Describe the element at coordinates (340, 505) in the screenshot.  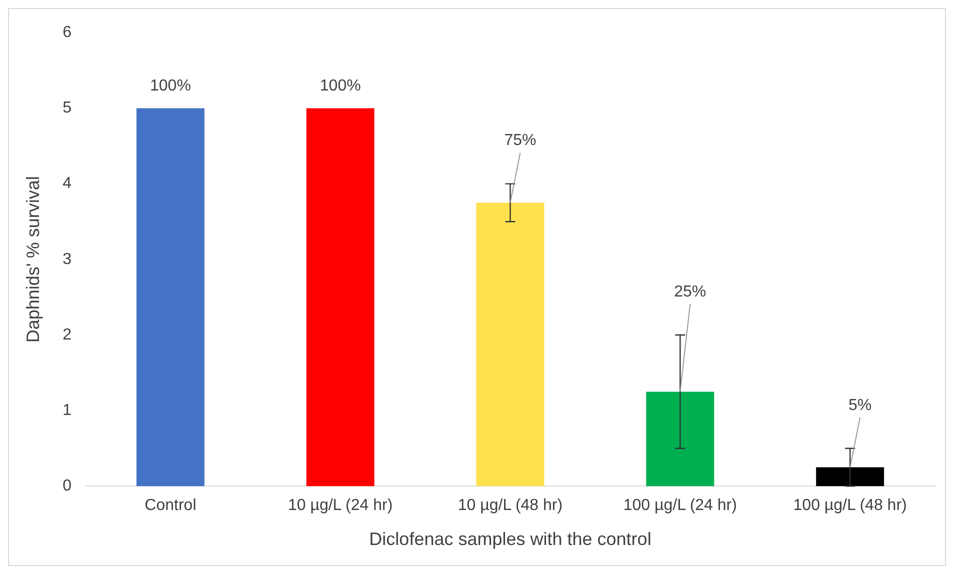
I see `x-tick-label: 10 µg/L (24 hr)` at that location.